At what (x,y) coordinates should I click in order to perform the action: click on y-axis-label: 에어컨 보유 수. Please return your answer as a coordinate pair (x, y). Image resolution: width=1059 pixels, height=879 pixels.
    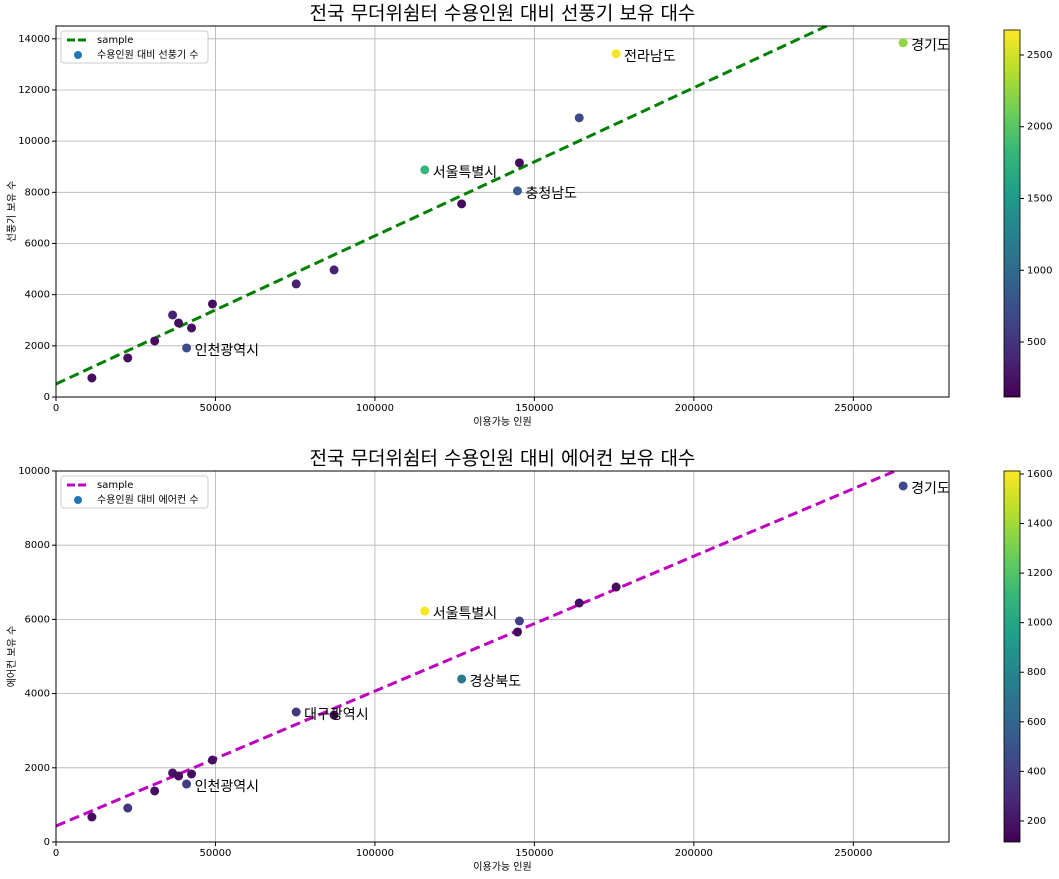
    Looking at the image, I should click on (12, 657).